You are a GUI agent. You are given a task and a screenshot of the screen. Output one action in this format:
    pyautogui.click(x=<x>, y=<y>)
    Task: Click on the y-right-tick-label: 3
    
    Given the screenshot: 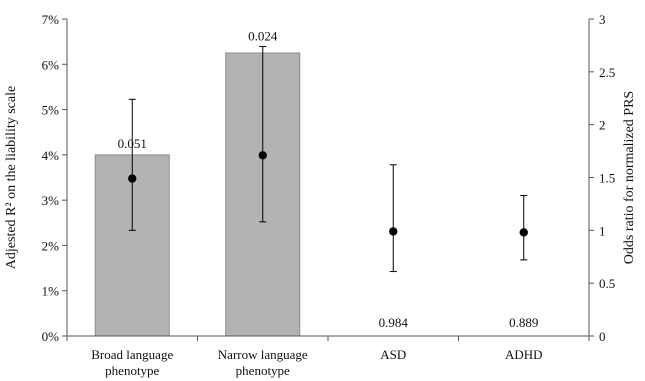 What is the action you would take?
    pyautogui.click(x=602, y=19)
    